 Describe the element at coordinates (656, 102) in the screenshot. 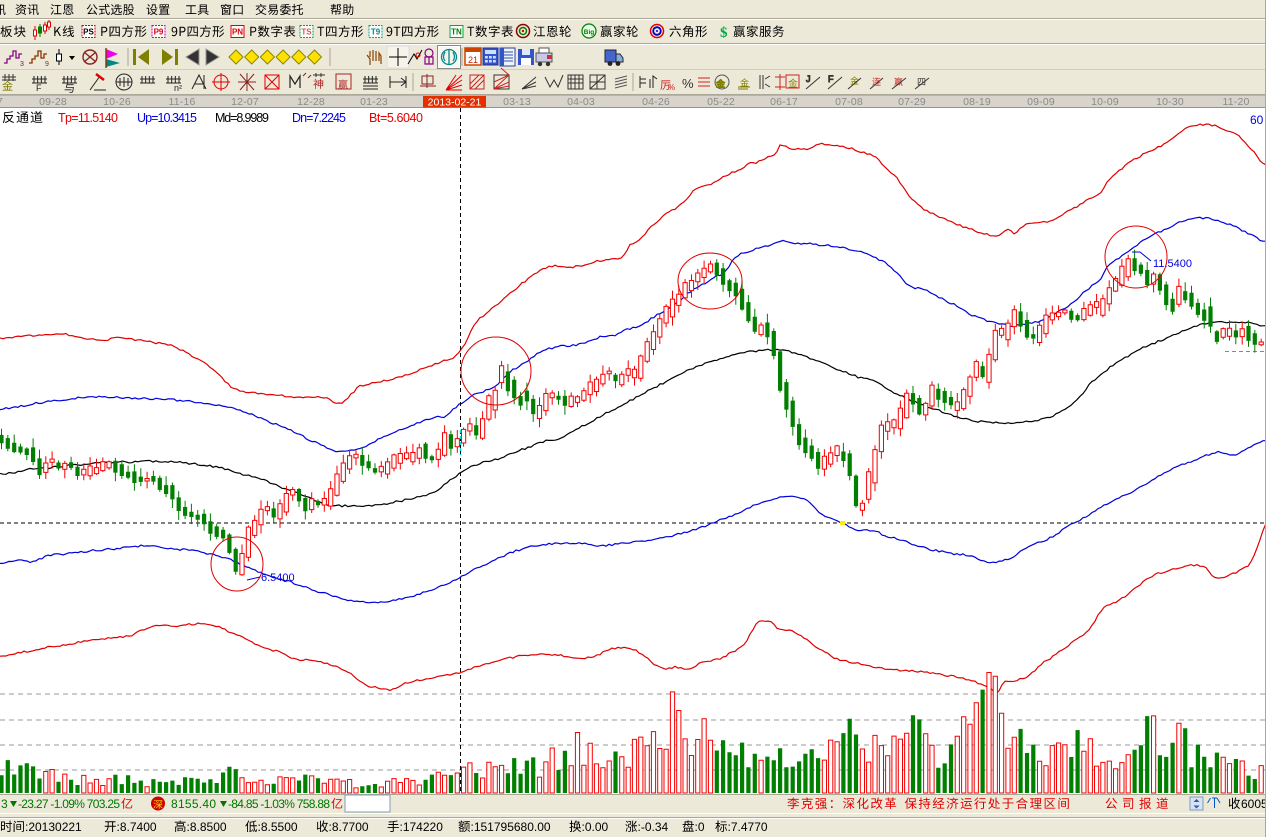

I see `svg-text: 04-26` at that location.